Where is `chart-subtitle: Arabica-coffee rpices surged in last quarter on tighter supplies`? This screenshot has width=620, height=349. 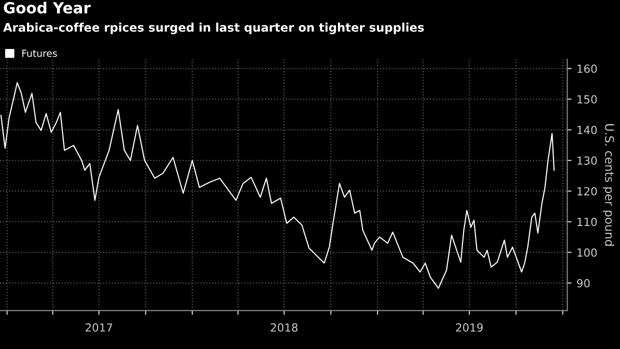 chart-subtitle: Arabica-coffee rpices surged in last quarter on tighter supplies is located at coordinates (213, 28).